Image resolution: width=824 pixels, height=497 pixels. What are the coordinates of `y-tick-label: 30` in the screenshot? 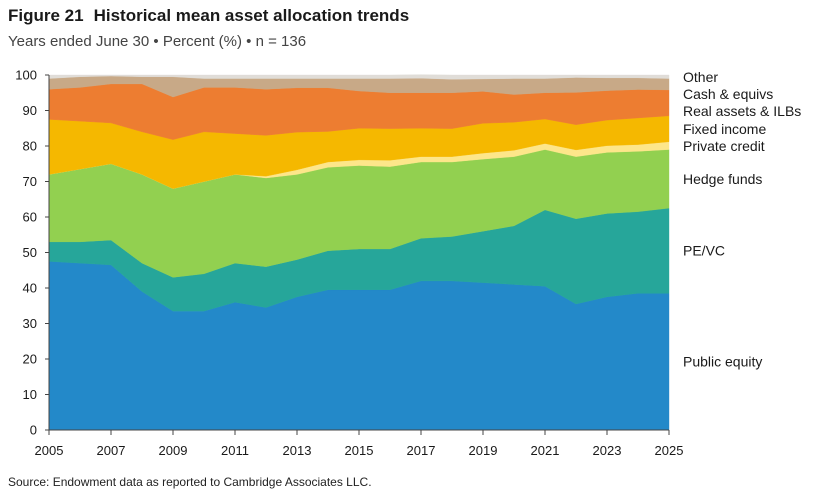 It's located at (30, 323).